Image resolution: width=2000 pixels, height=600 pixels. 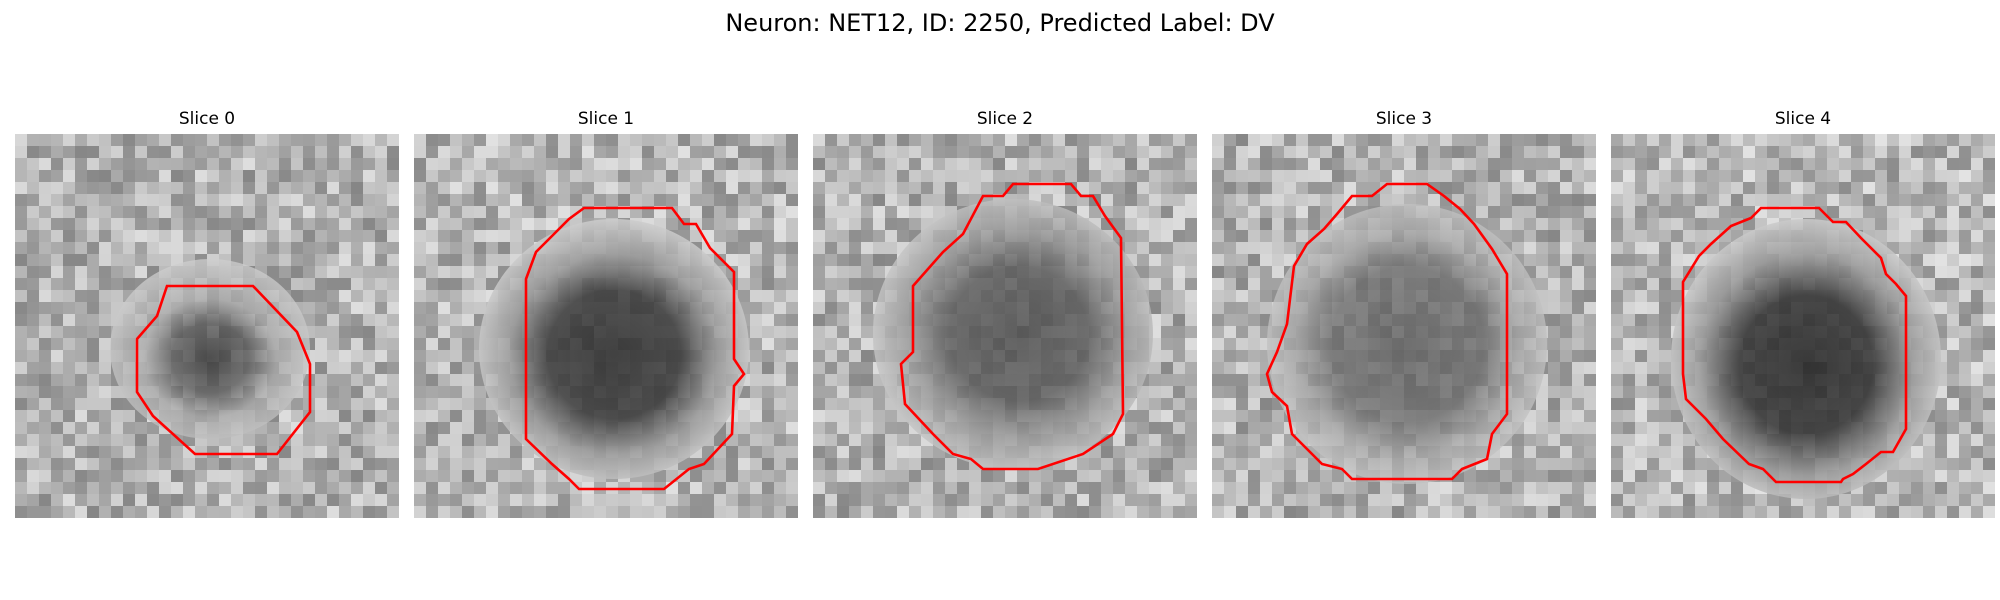 What do you see at coordinates (1005, 119) in the screenshot?
I see `slice-title-2: Slice 2` at bounding box center [1005, 119].